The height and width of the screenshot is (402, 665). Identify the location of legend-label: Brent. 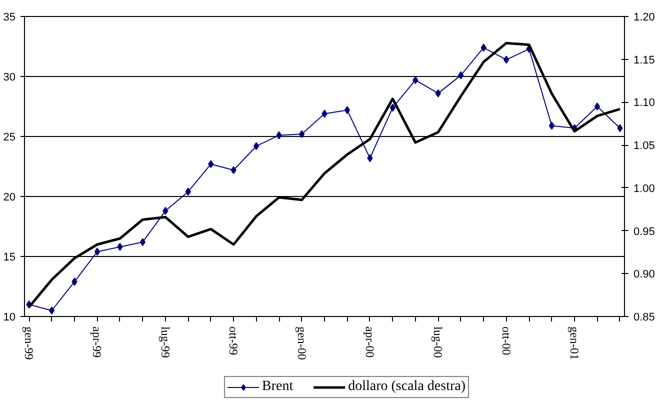
(278, 387).